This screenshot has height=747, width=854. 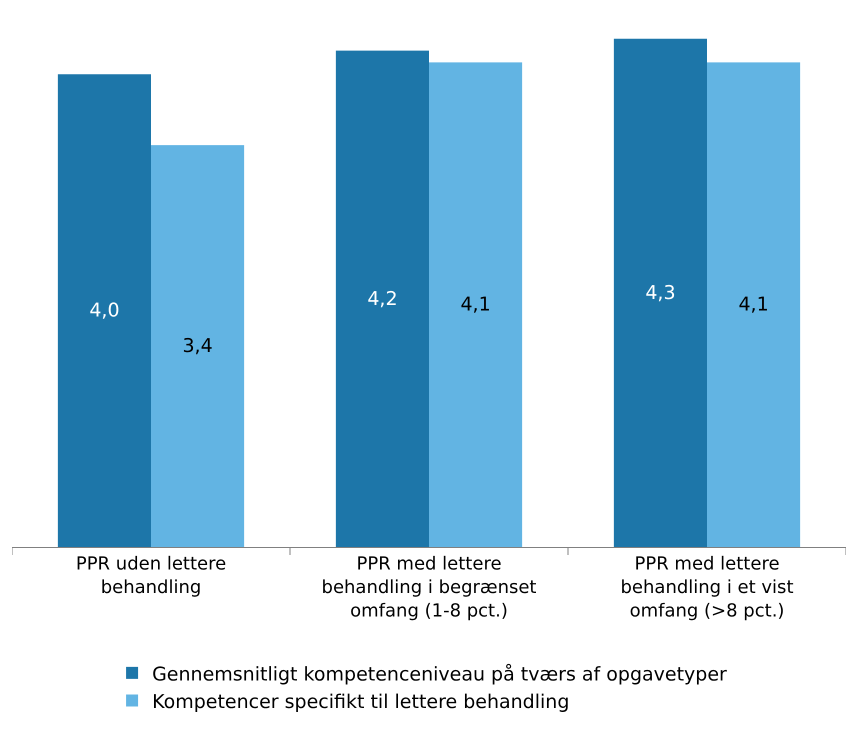 What do you see at coordinates (440, 674) in the screenshot?
I see `legend-label: Gennemsnitligt kompetenceniveau på tværs af opgavetyper` at bounding box center [440, 674].